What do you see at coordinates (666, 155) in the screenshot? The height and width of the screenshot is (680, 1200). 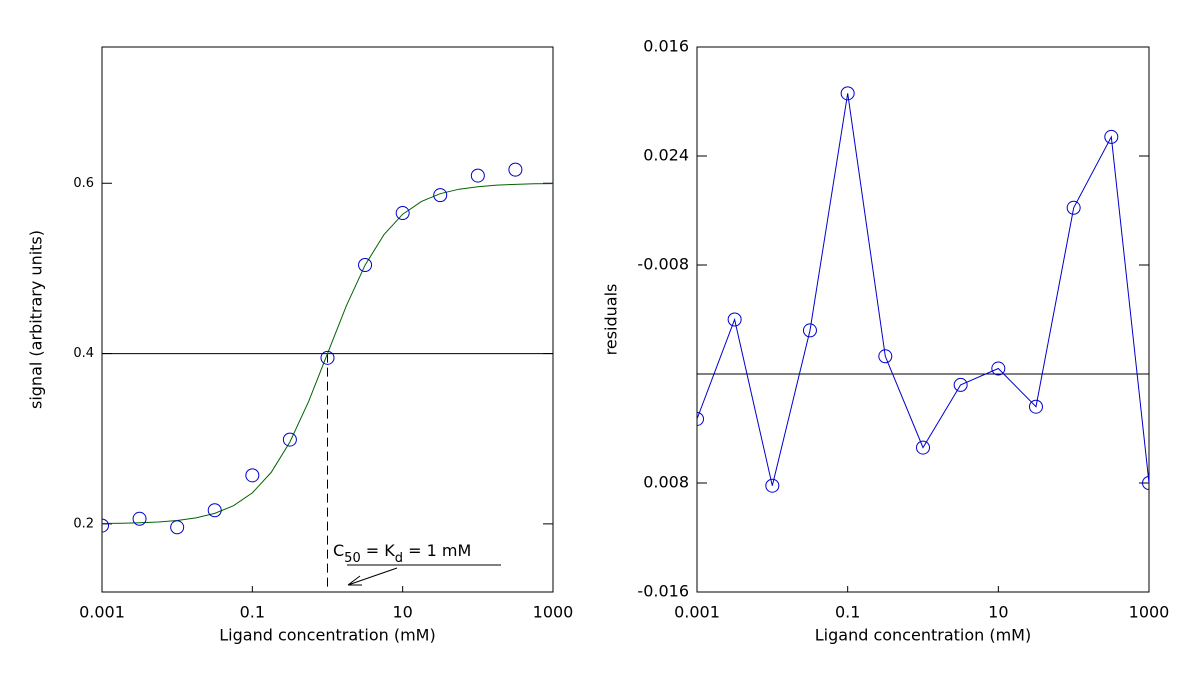 I see `y-tick-label: 0.024` at bounding box center [666, 155].